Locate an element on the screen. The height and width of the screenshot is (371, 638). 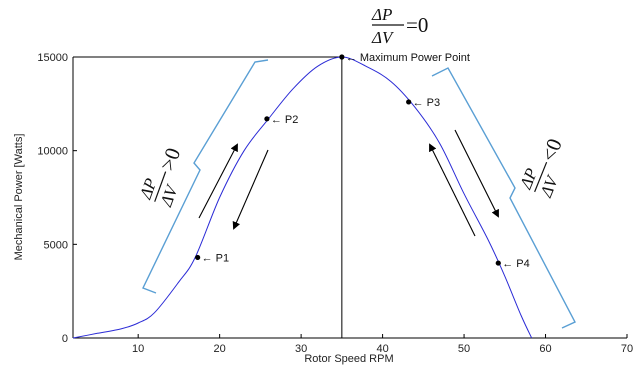
x-ticks: 10 20 30 40 50 60 70 is located at coordinates (382, 344).